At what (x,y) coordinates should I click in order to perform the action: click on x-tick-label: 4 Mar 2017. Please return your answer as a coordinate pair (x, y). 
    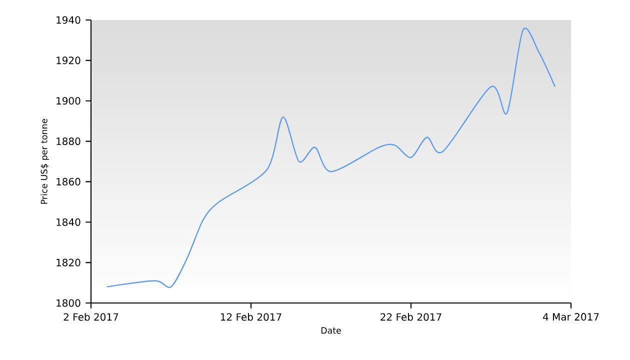
    Looking at the image, I should click on (570, 317).